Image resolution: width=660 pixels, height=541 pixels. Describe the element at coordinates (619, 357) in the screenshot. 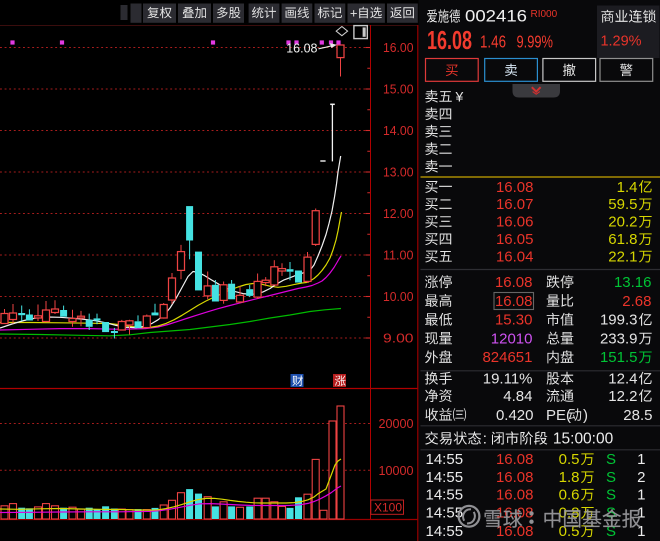

I see `svg-text: 151.5` at that location.